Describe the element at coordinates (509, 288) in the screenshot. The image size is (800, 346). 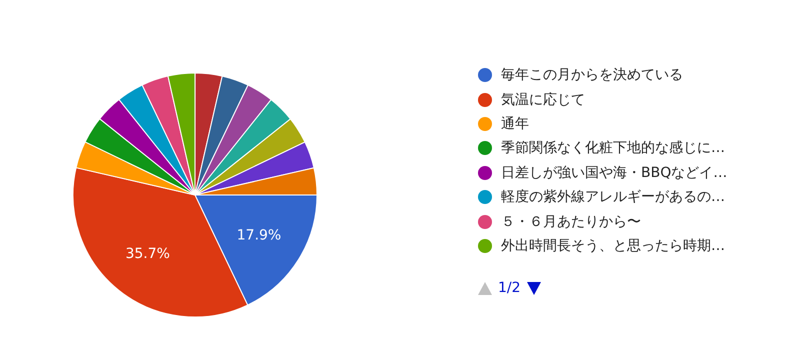
I see `text: 1/2` at that location.